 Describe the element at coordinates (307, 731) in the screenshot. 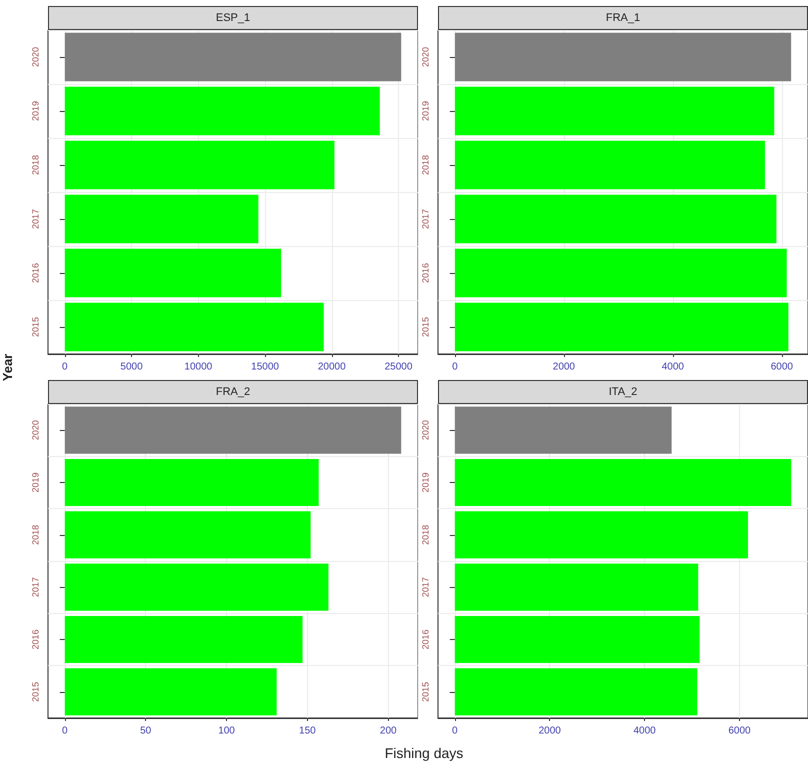

I see `x-tick-label: 150` at that location.